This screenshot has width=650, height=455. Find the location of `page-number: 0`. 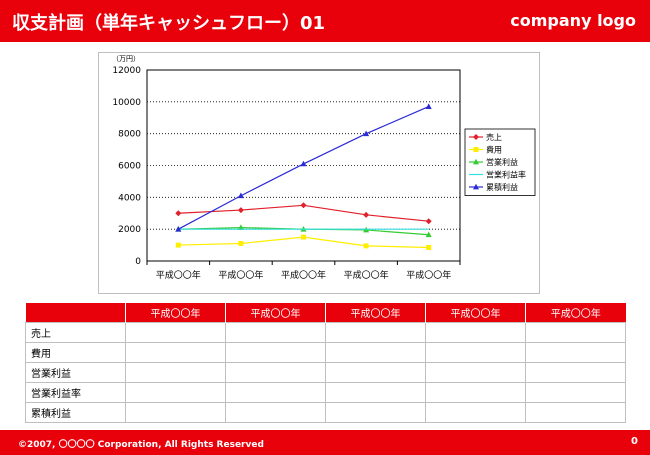

page-number: 0 is located at coordinates (634, 441).